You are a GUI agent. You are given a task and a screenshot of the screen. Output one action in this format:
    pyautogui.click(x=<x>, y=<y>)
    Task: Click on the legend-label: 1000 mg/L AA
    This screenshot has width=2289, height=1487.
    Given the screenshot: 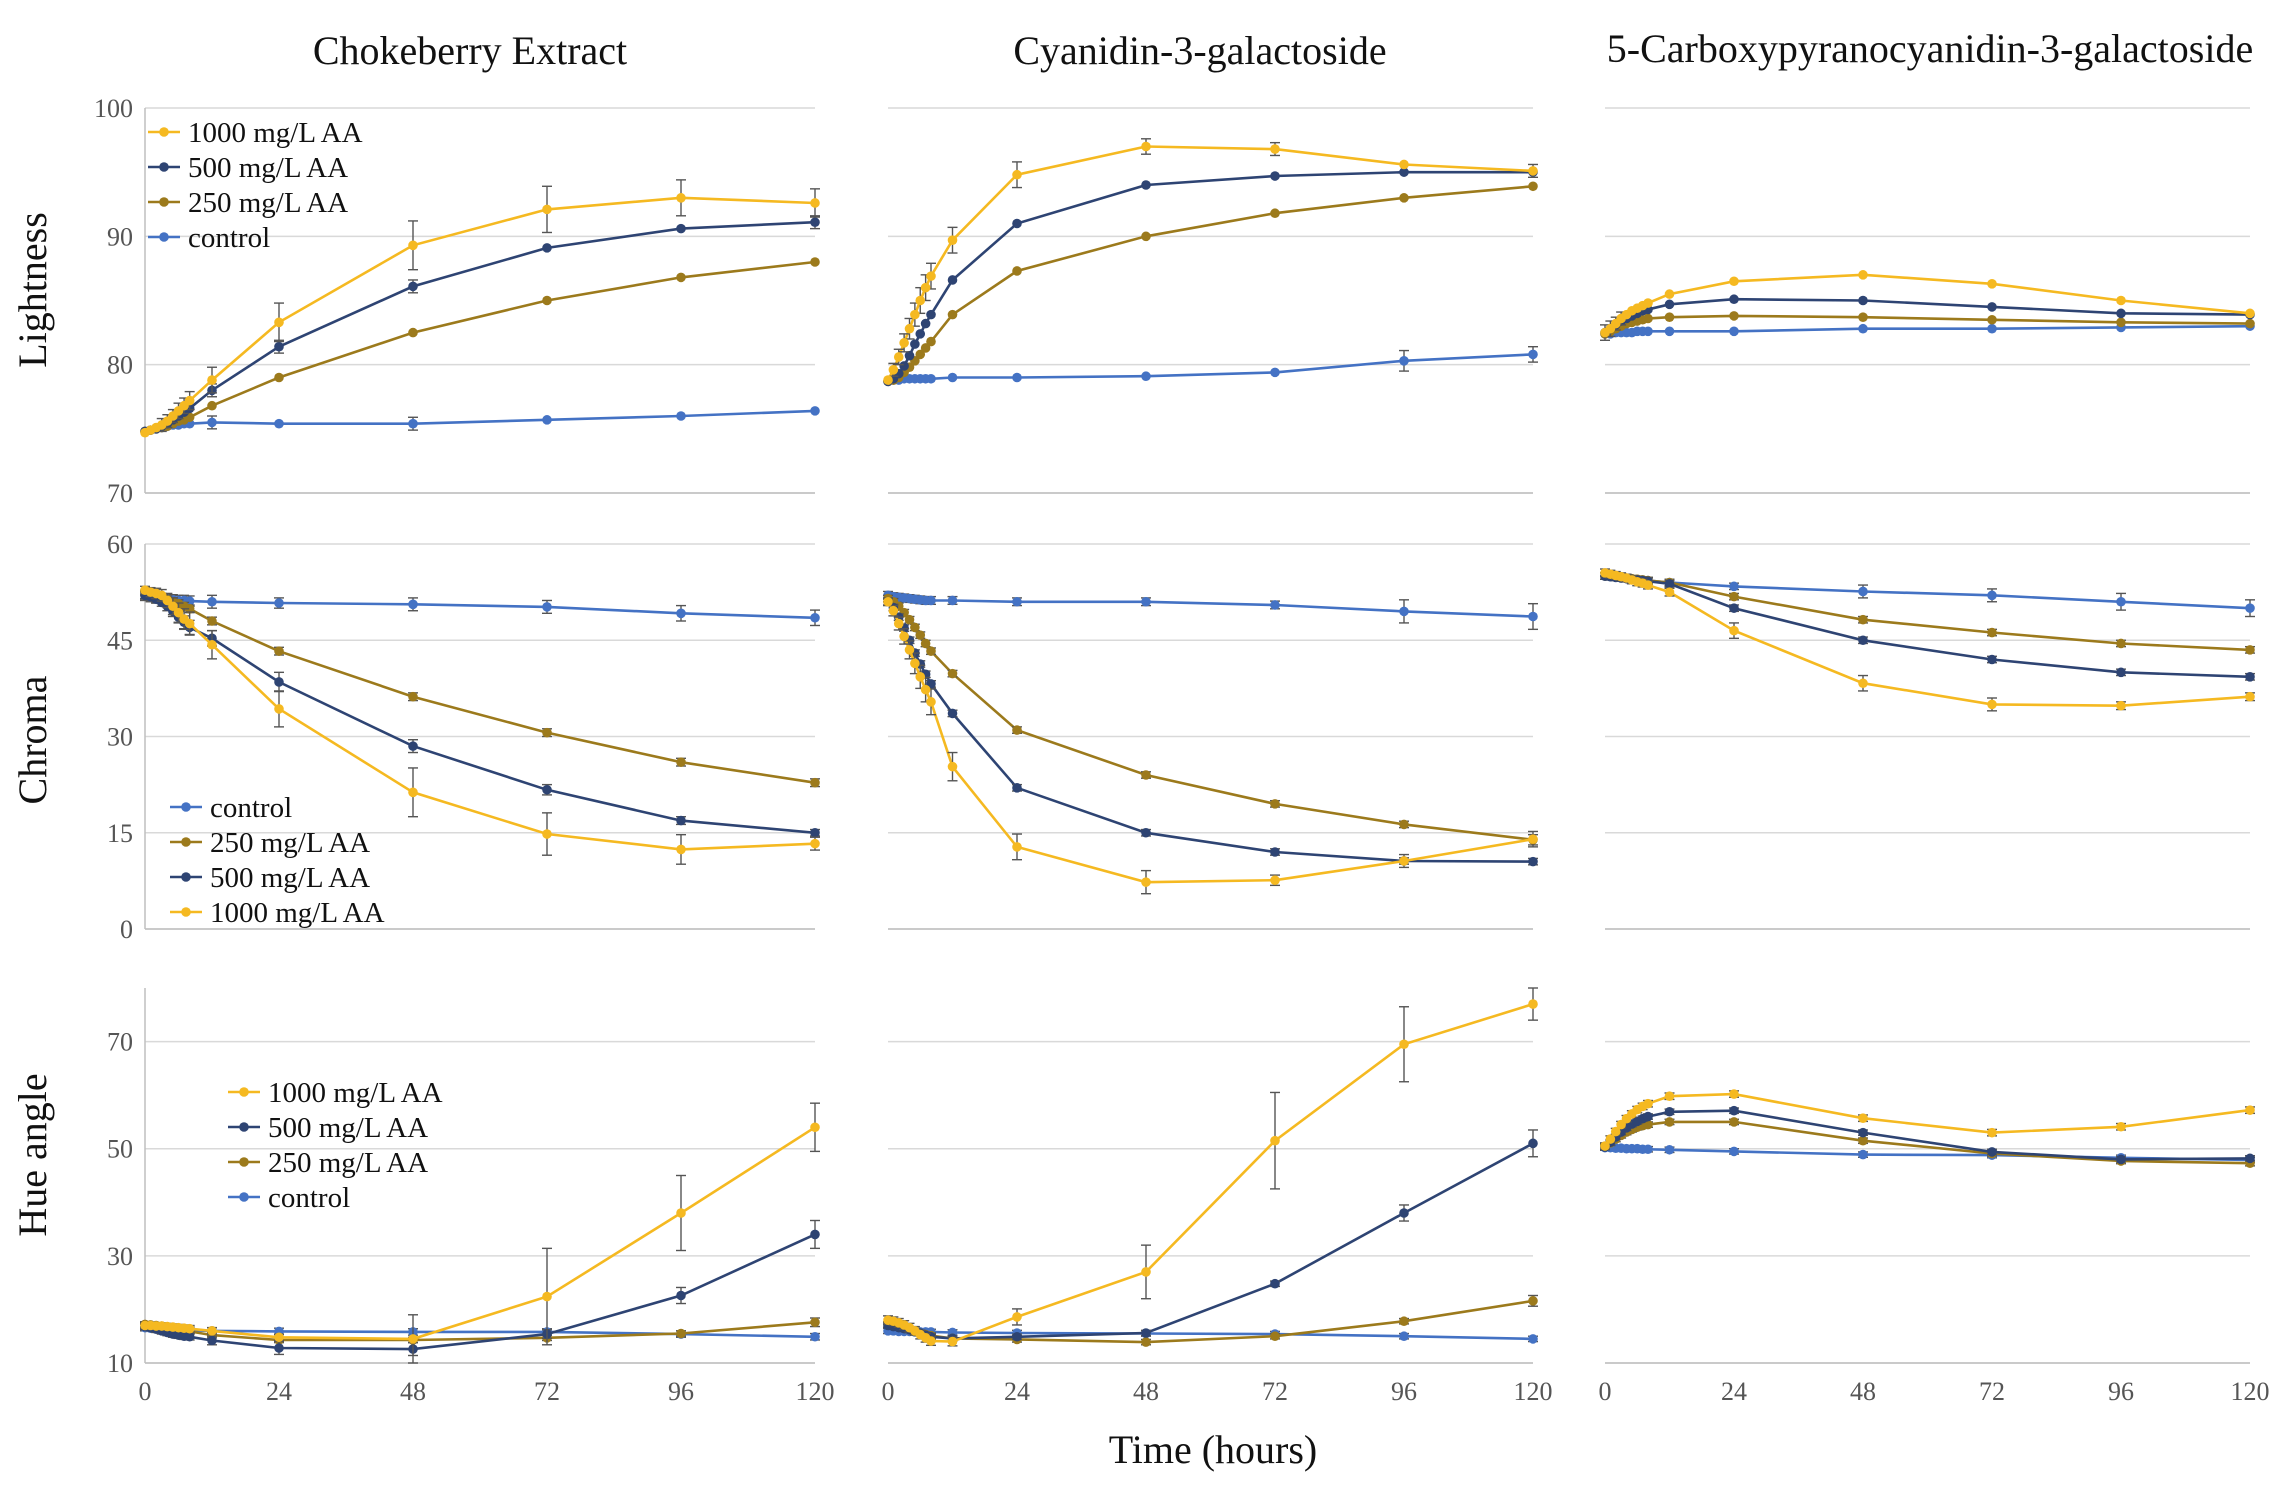 What is the action you would take?
    pyautogui.click(x=275, y=133)
    